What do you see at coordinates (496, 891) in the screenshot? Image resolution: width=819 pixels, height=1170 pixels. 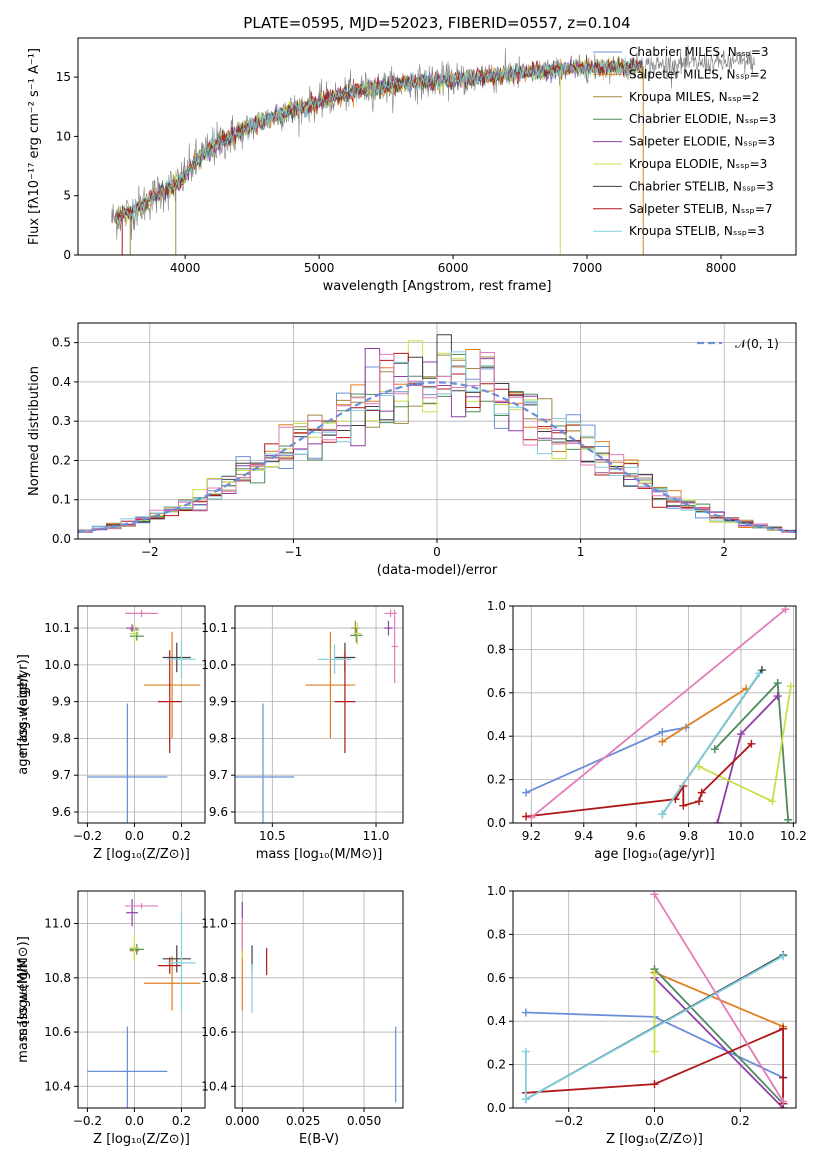 I see `weight-vs-metallicity-ytick-label: 1.0` at bounding box center [496, 891].